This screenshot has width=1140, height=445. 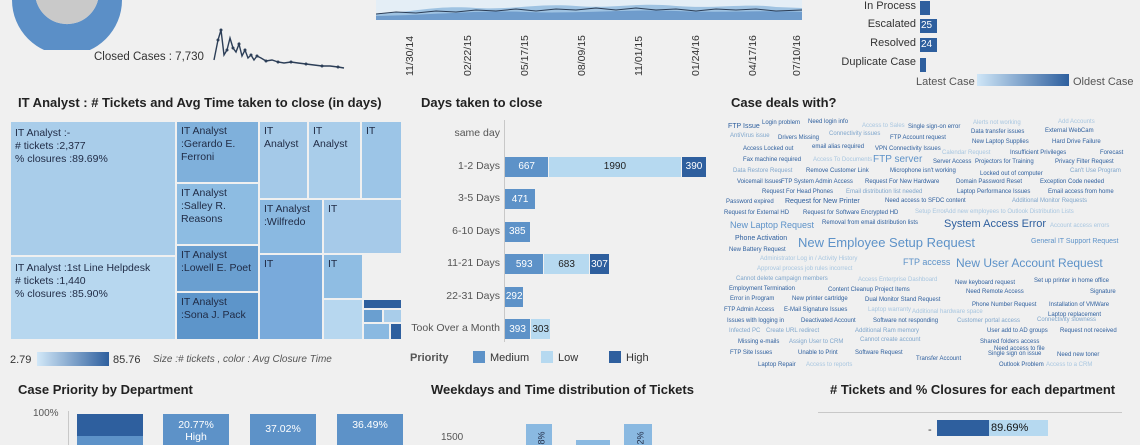 I want to click on wordcloud-term: Installation of VMWare, so click(x=1079, y=305).